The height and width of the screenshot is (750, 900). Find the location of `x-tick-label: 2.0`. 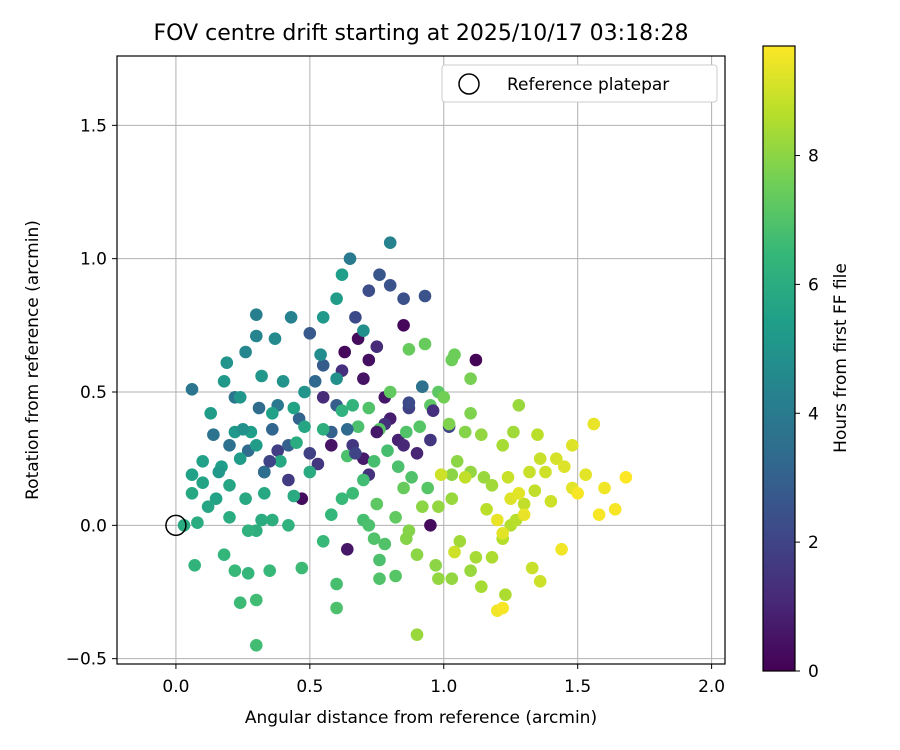

x-tick-label: 2.0 is located at coordinates (711, 687).